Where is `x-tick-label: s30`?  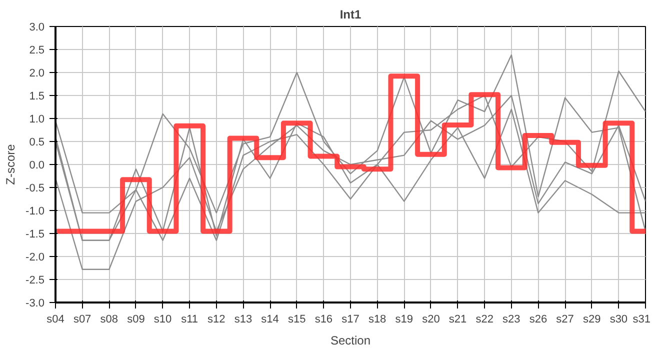
x-tick-label: s30 is located at coordinates (619, 320).